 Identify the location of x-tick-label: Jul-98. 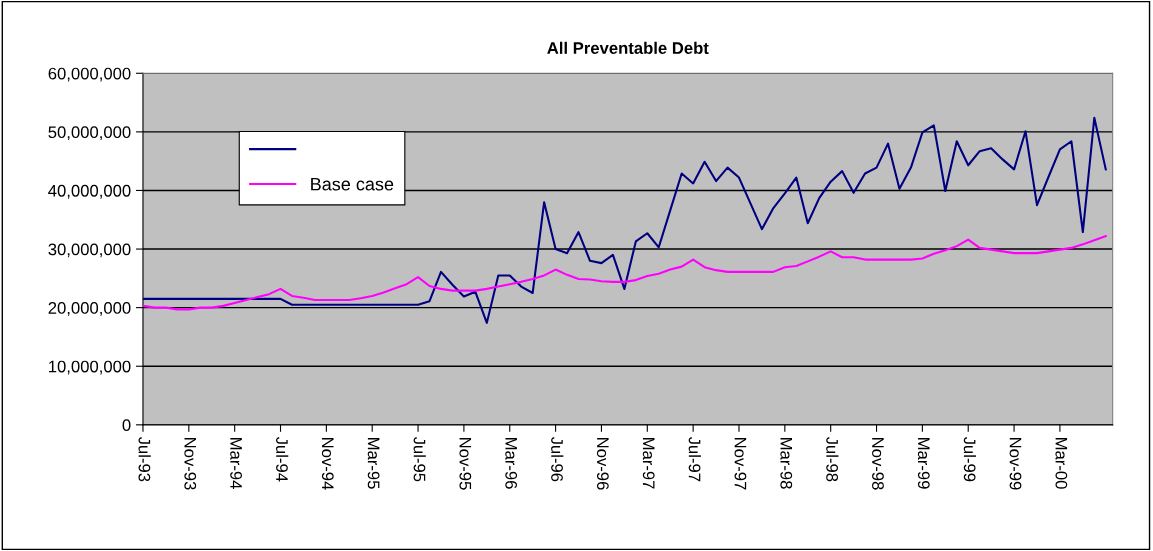
(832, 459).